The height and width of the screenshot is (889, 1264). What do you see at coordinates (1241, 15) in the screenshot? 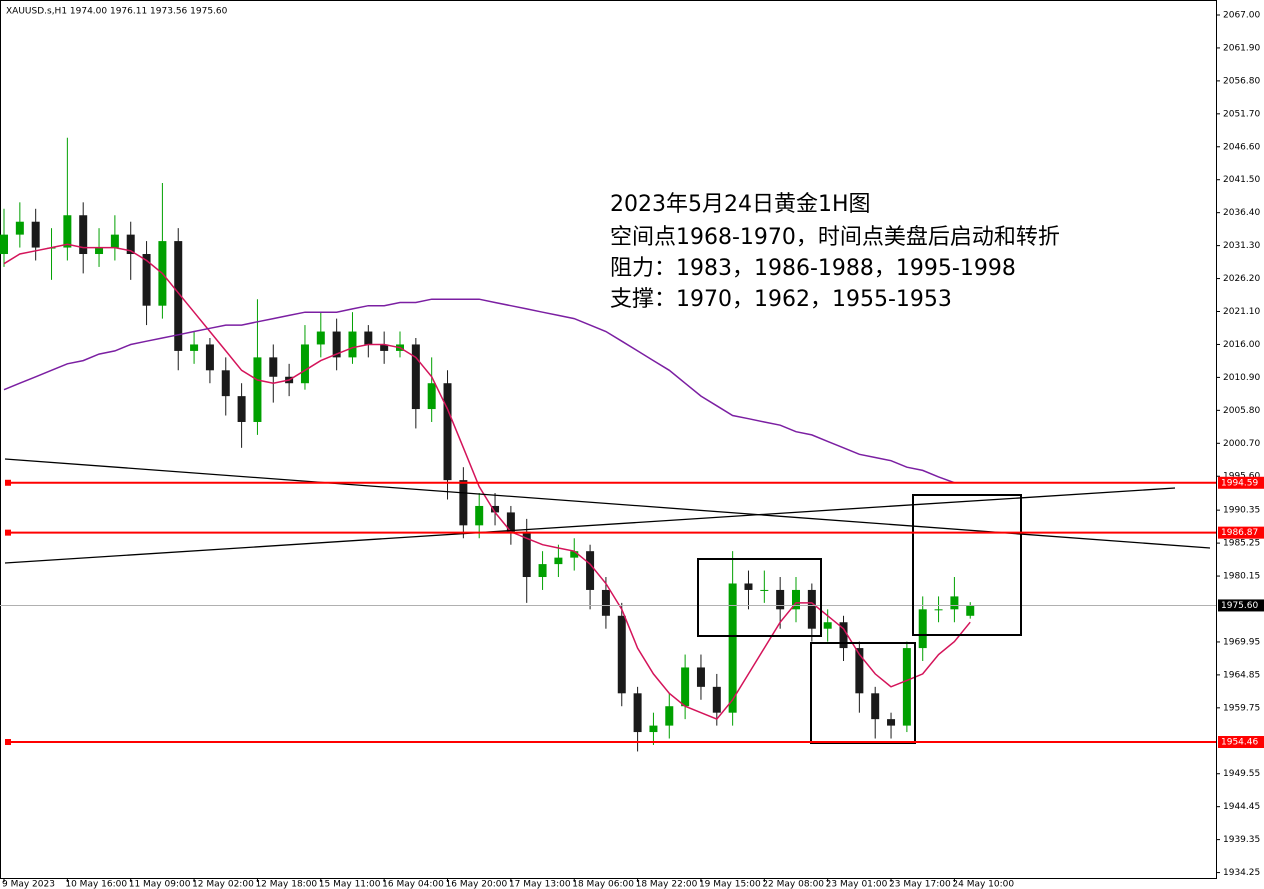
I see `y-tick-label: 2067.00` at bounding box center [1241, 15].